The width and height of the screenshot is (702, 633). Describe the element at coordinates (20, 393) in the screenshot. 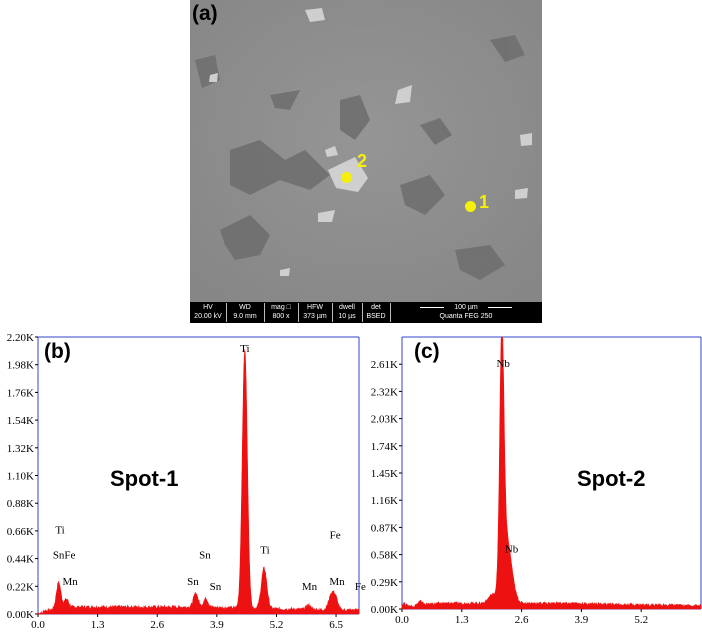

I see `y-tick-label: 1.76K` at that location.